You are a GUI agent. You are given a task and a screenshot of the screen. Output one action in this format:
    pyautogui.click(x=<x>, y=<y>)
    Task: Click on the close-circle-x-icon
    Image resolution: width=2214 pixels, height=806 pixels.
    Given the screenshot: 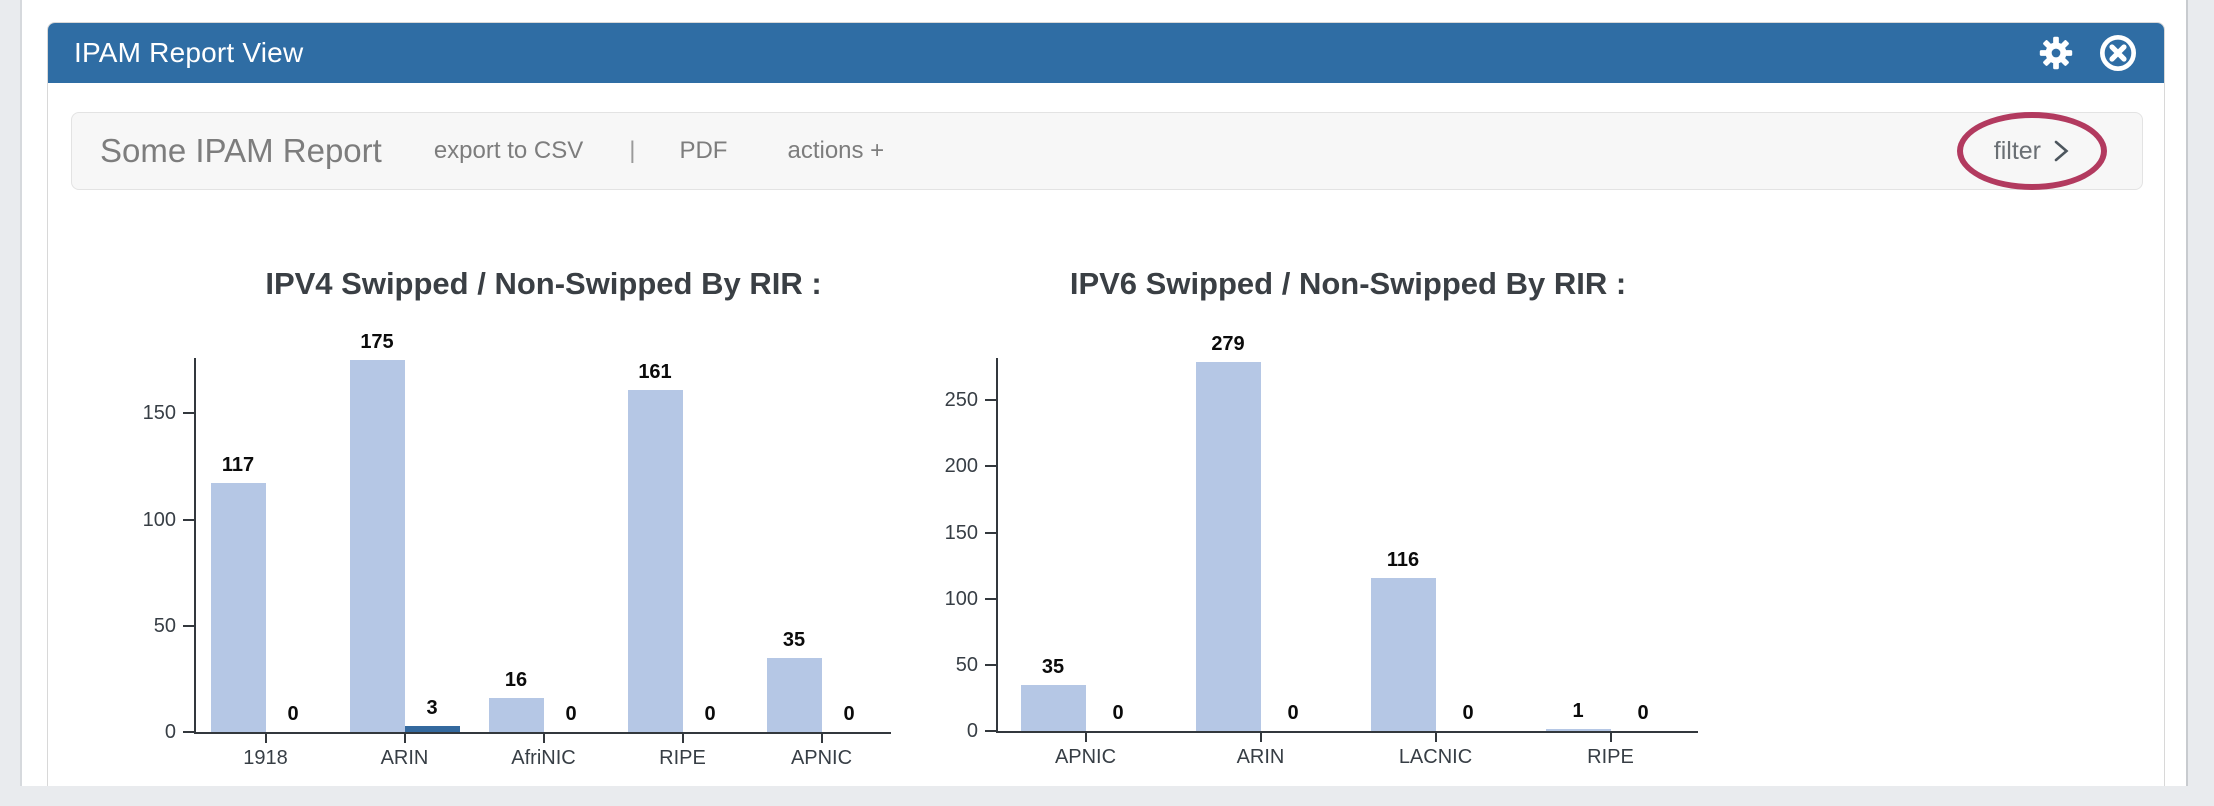 What is the action you would take?
    pyautogui.click(x=2118, y=53)
    